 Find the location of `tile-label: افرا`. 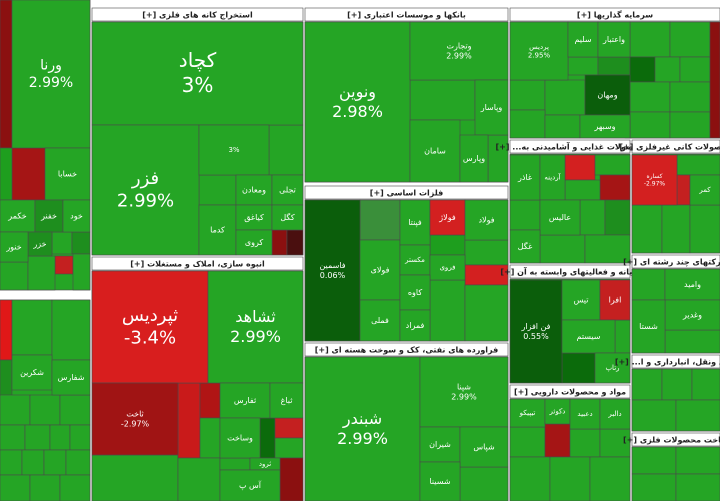

tile-label: افرا is located at coordinates (615, 300).